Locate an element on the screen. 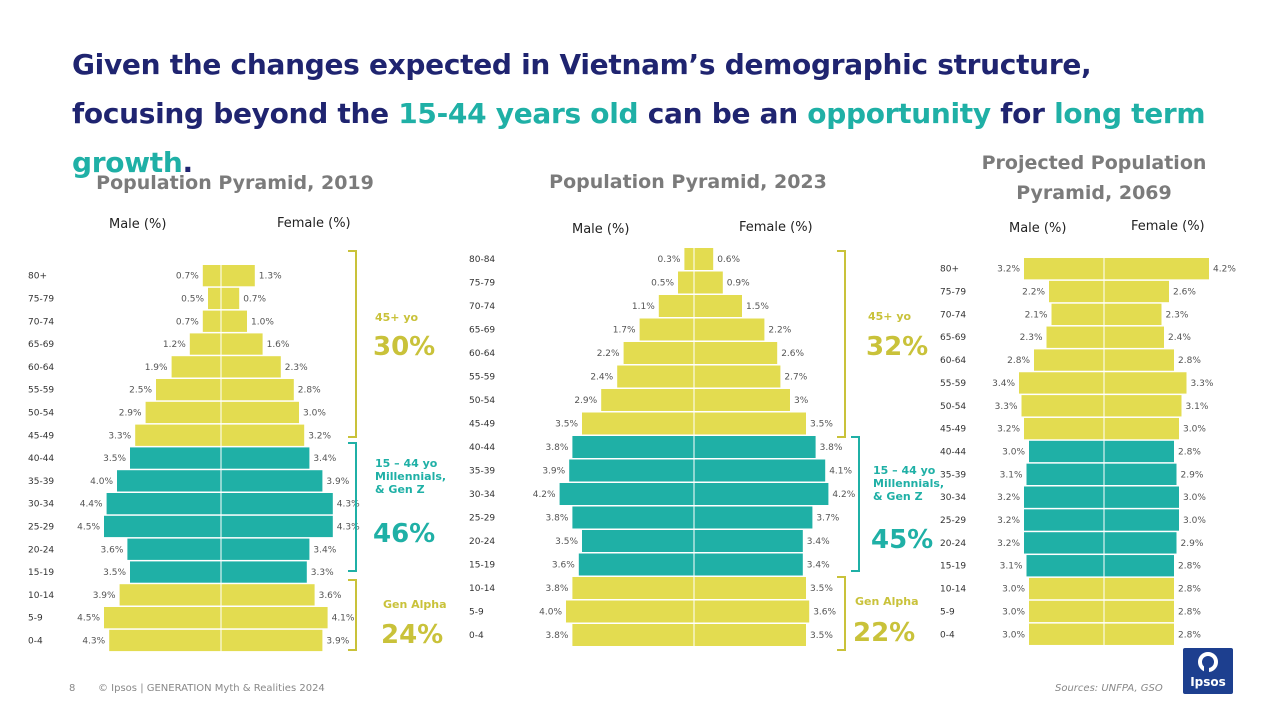 Image resolution: width=1280 pixels, height=720 pixels. value-label-male: 4.0% is located at coordinates (550, 613).